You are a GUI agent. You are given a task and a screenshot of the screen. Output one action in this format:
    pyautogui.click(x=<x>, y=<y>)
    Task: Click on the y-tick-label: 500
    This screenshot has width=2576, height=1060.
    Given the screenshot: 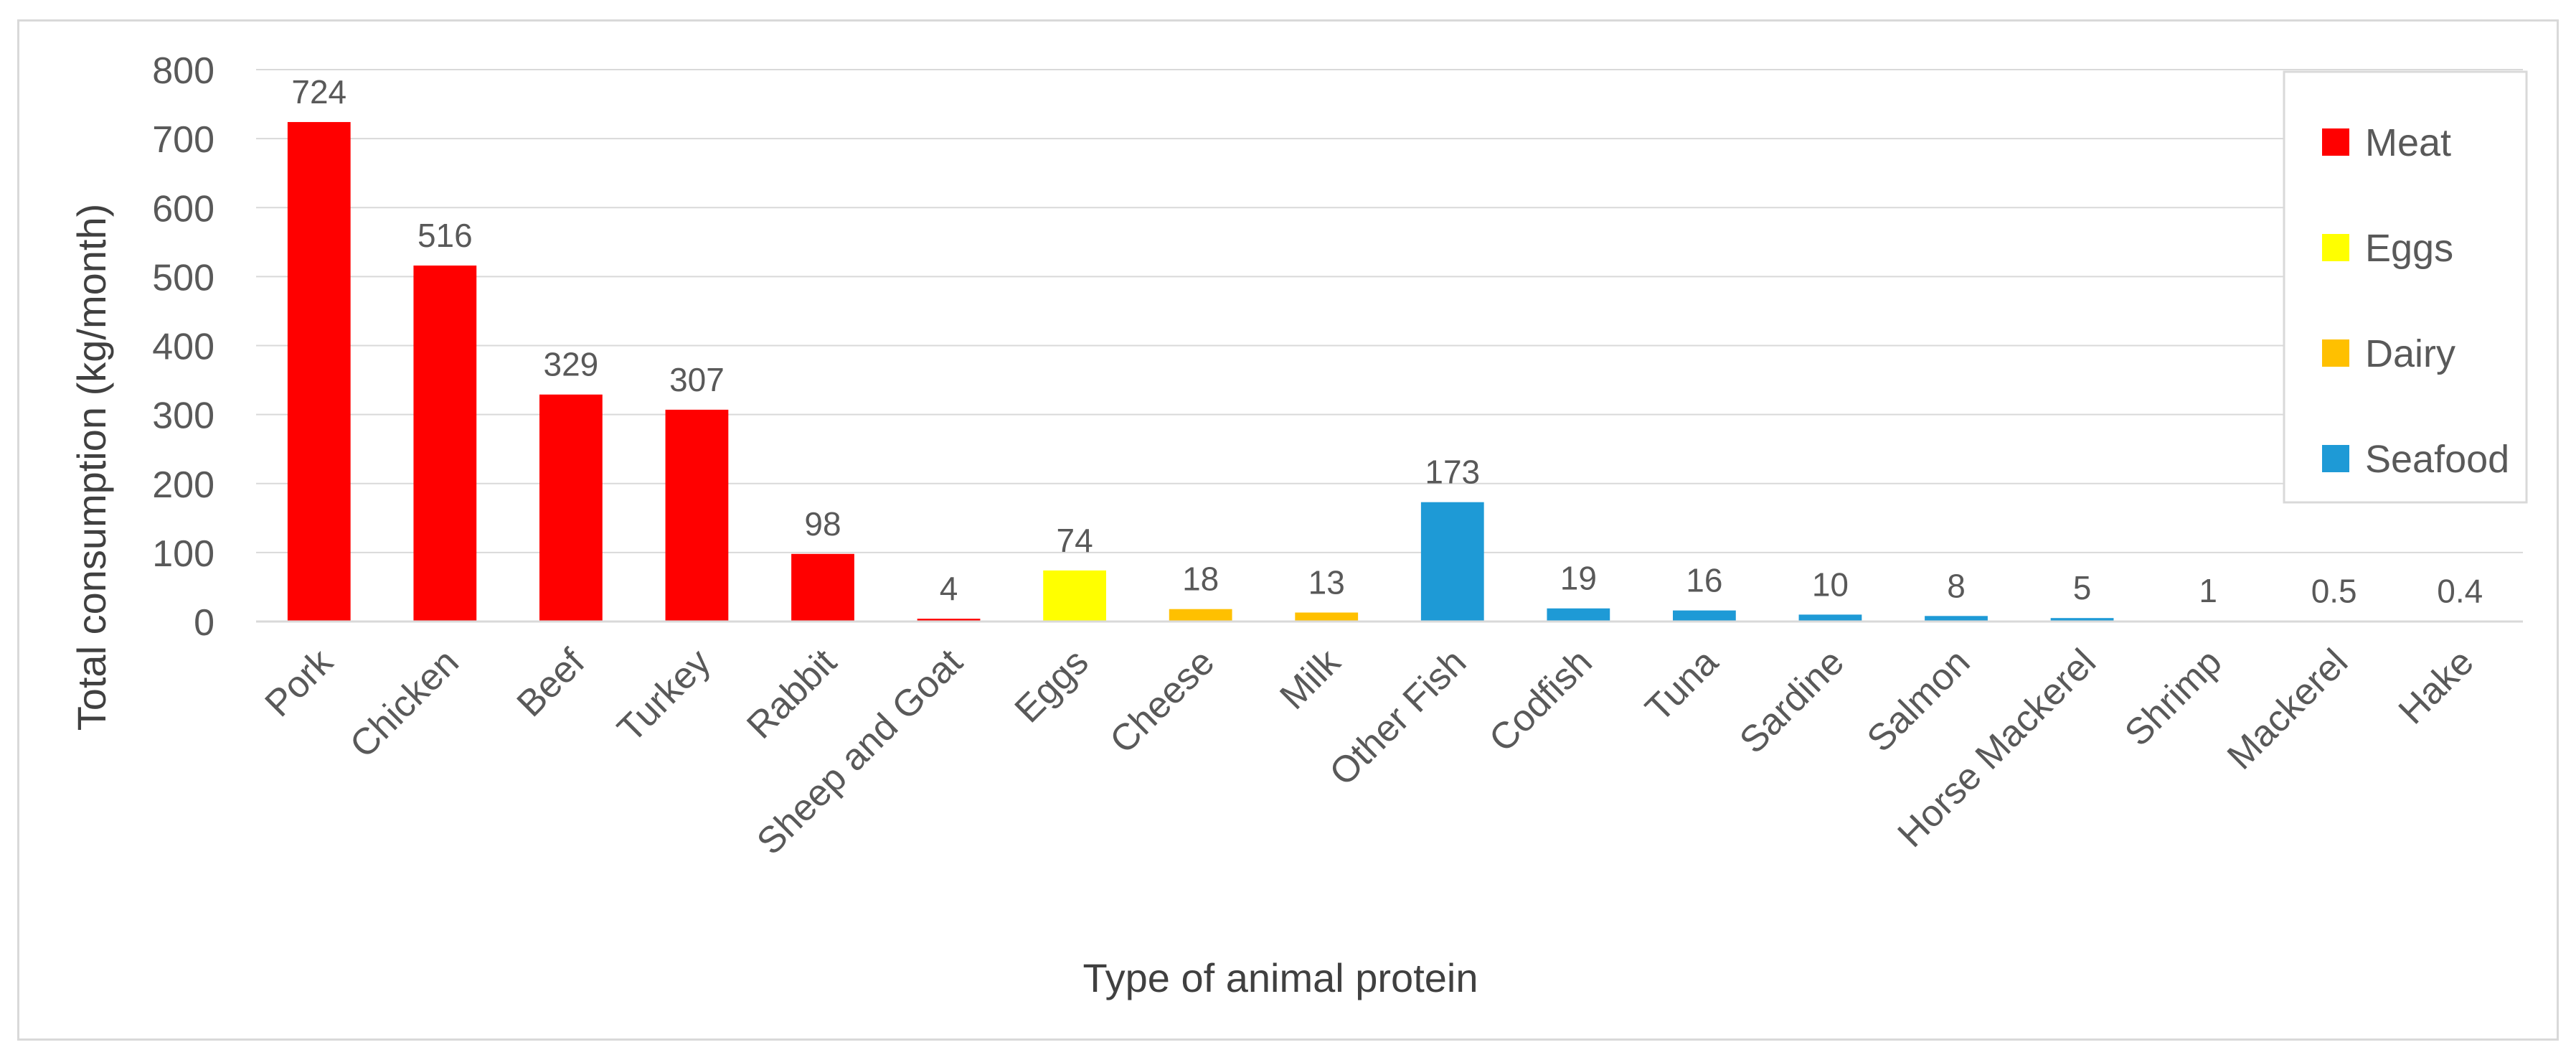 What is the action you would take?
    pyautogui.click(x=183, y=278)
    